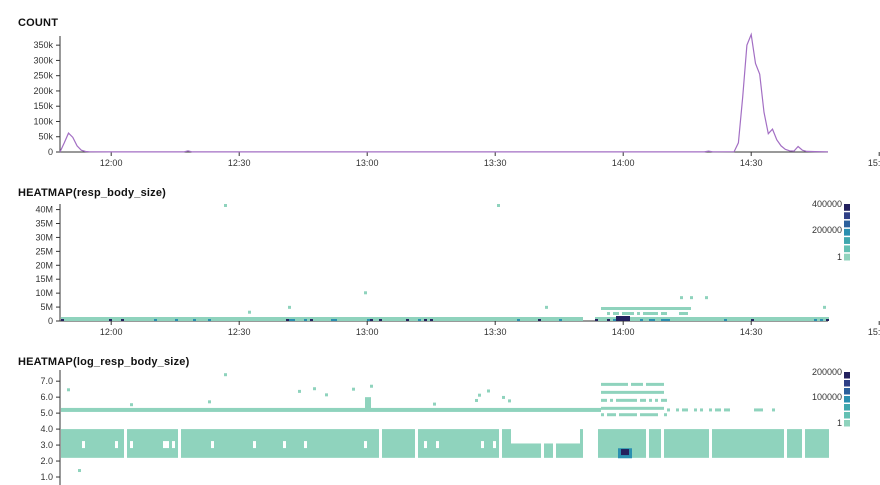 Image resolution: width=880 pixels, height=485 pixels. Describe the element at coordinates (44, 210) in the screenshot. I see `heatmap1-y-tick-label: 40M` at that location.